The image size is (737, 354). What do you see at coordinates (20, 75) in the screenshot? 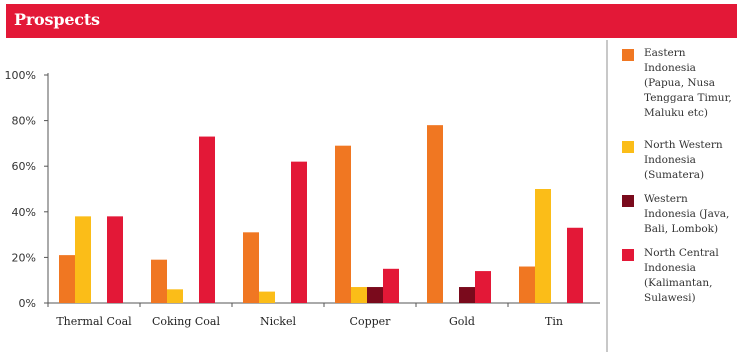
I see `y-tick-label: 100%` at bounding box center [20, 75].